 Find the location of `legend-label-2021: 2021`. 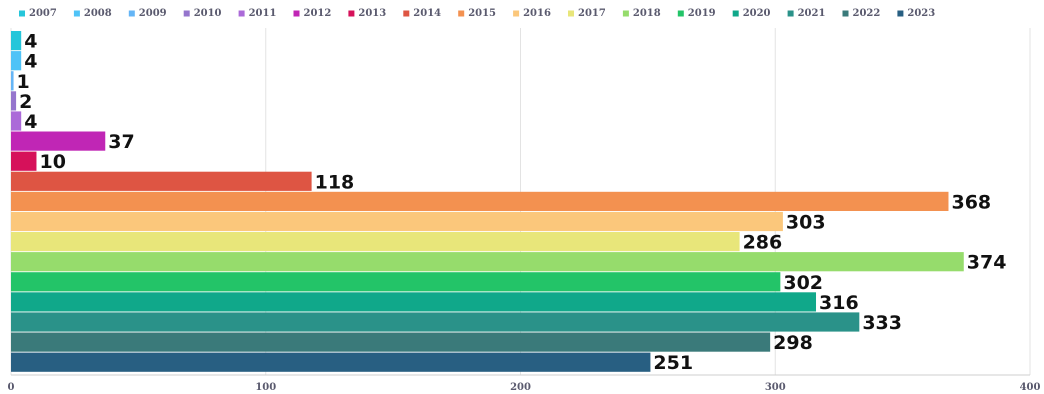

legend-label-2021: 2021 is located at coordinates (812, 13).